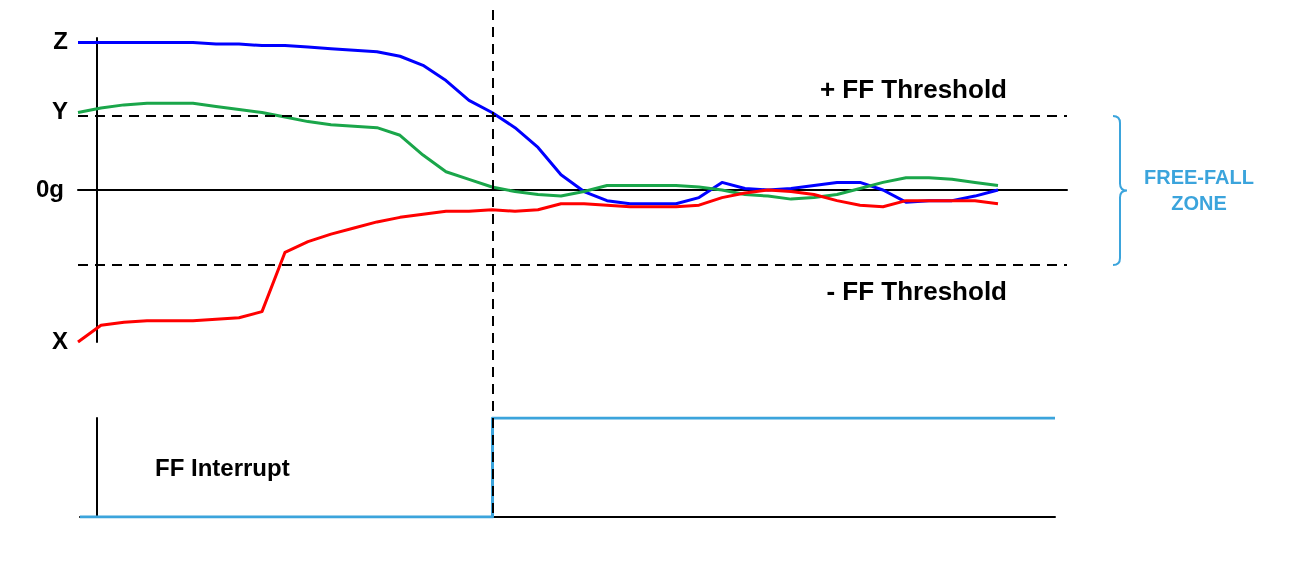 The width and height of the screenshot is (1296, 566). Describe the element at coordinates (61, 41) in the screenshot. I see `series-label: Z` at that location.